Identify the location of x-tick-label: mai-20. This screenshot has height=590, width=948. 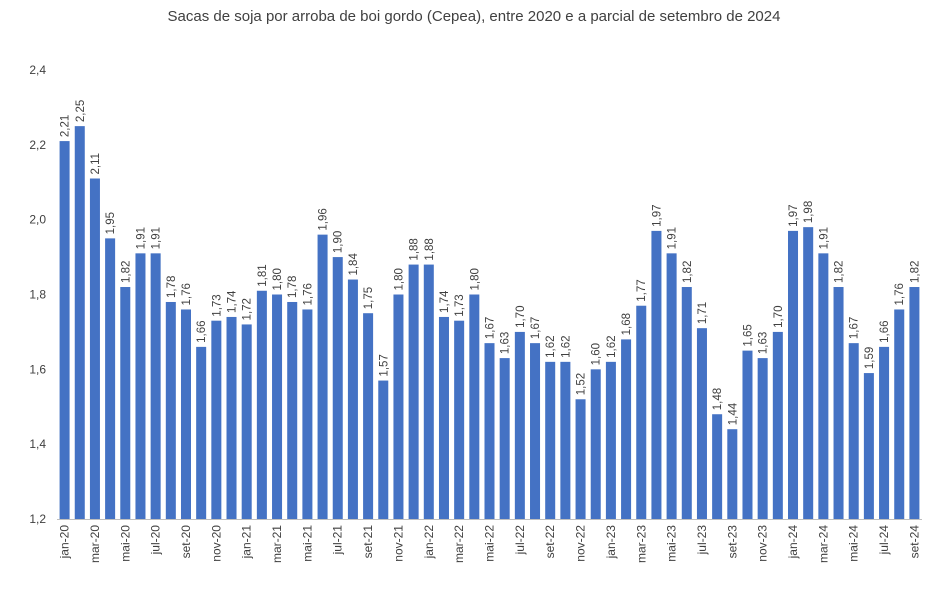
(125, 543).